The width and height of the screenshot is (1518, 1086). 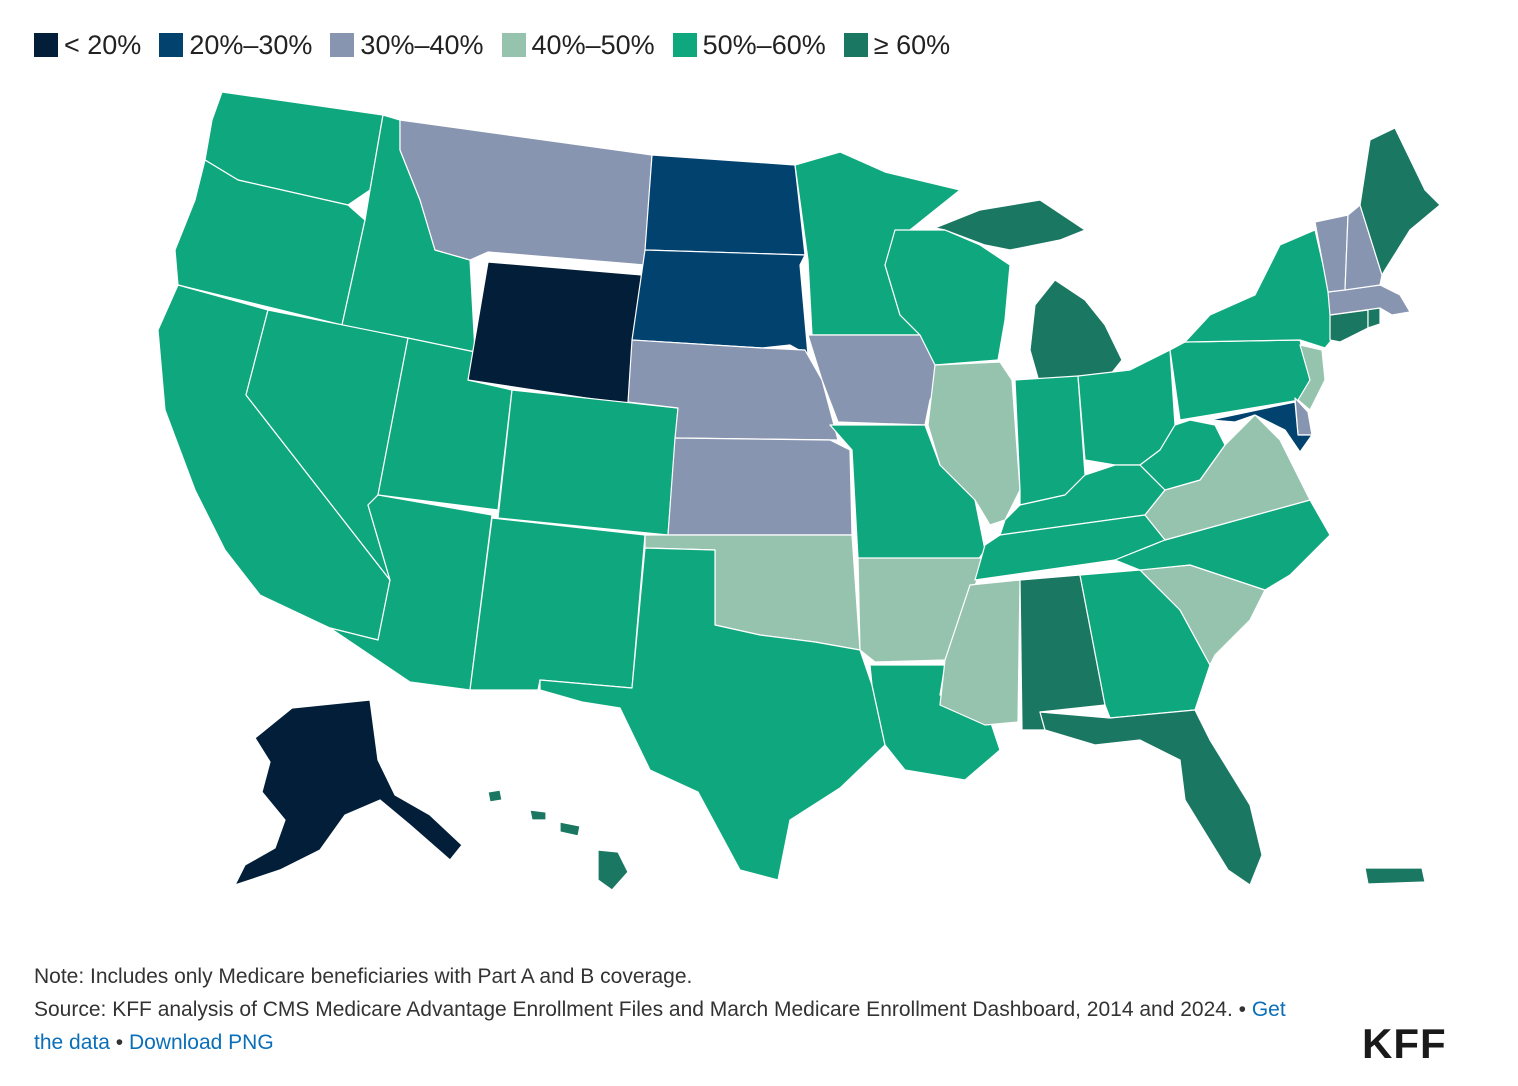 What do you see at coordinates (348, 792) in the screenshot?
I see `state-ak` at bounding box center [348, 792].